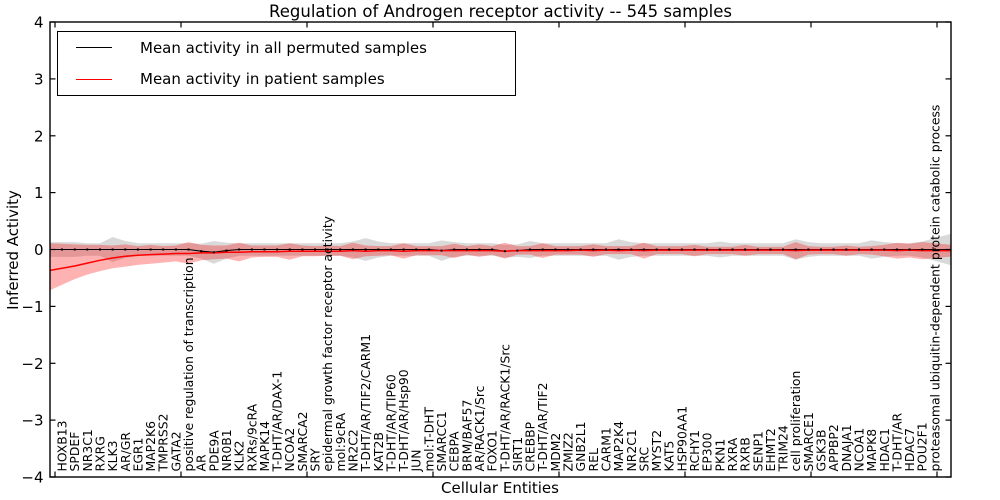 The width and height of the screenshot is (1000, 500). What do you see at coordinates (100, 453) in the screenshot?
I see `x-category-label: RXRG` at bounding box center [100, 453].